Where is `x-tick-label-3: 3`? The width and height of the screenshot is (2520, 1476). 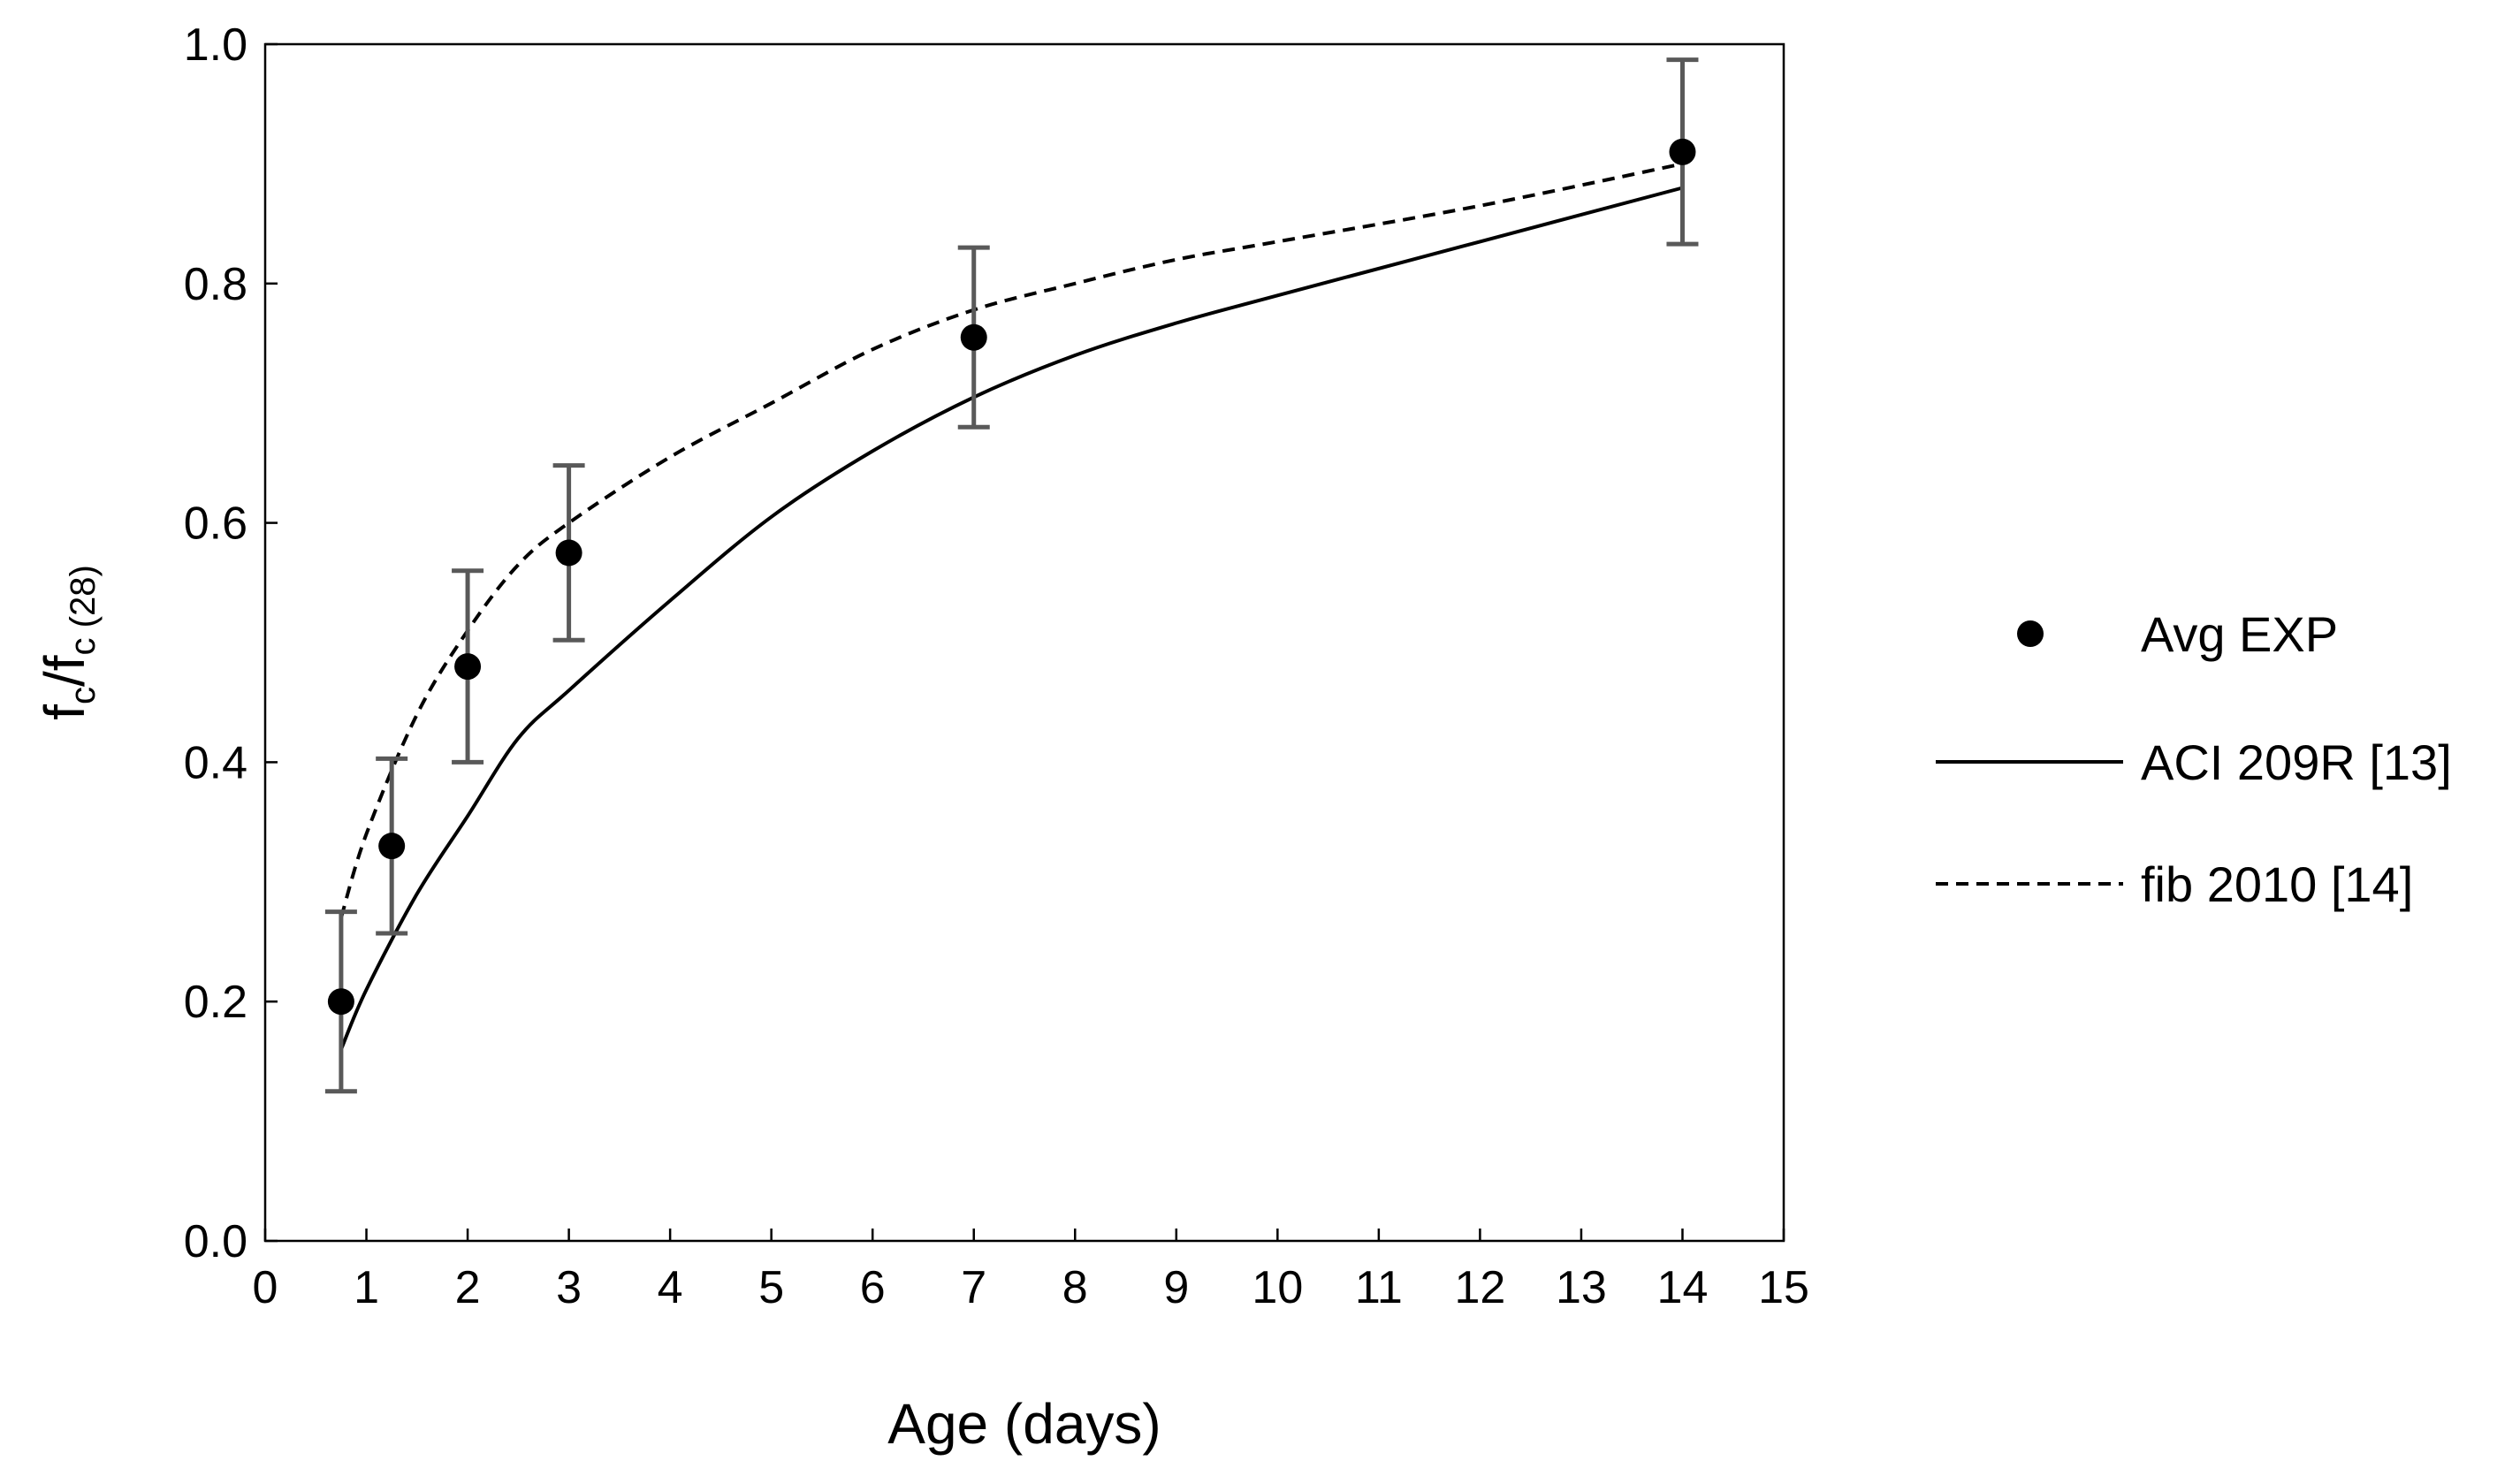 x-tick-label-3: 3 is located at coordinates (569, 1287).